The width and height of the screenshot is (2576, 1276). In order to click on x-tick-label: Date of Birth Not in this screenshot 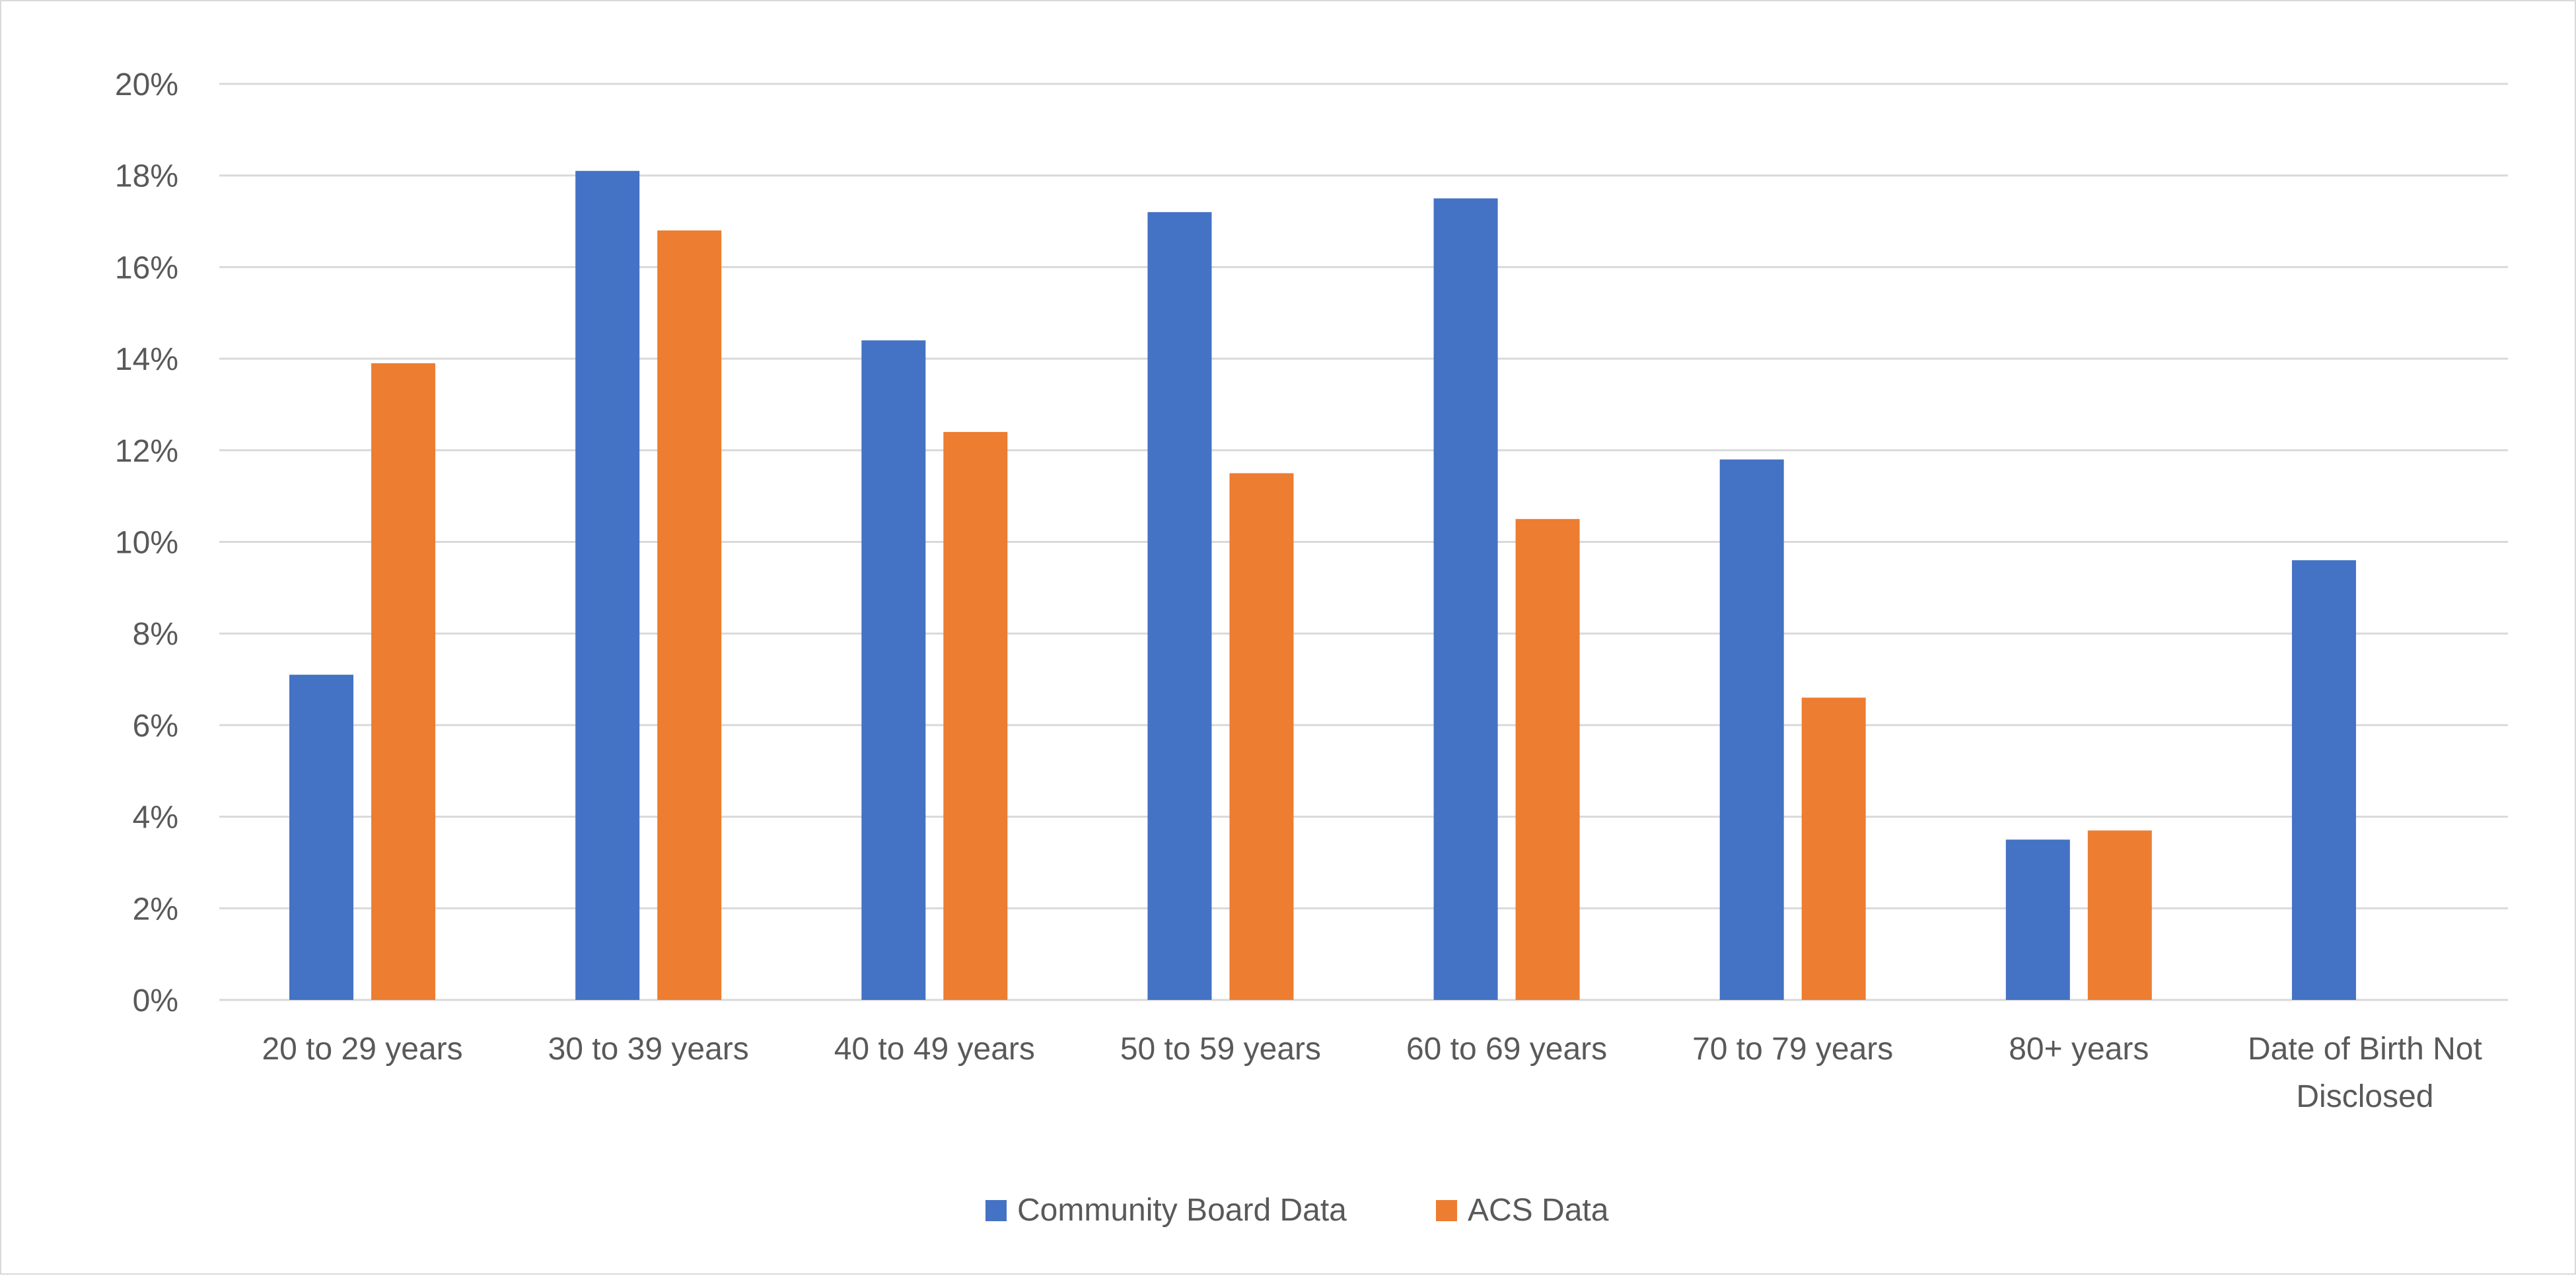, I will do `click(2365, 1049)`.